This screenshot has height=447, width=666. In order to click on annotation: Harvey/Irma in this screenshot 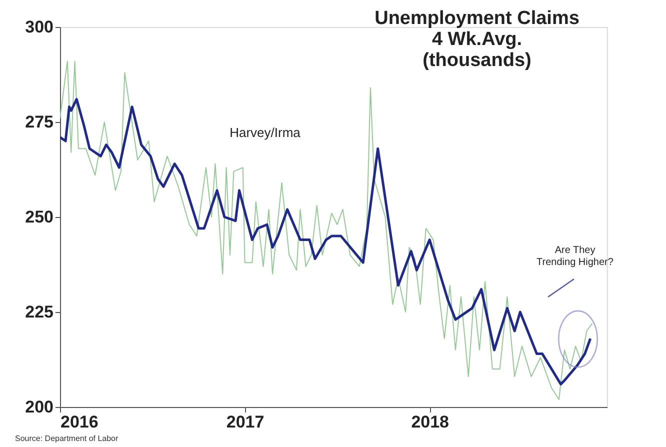, I will do `click(266, 132)`.